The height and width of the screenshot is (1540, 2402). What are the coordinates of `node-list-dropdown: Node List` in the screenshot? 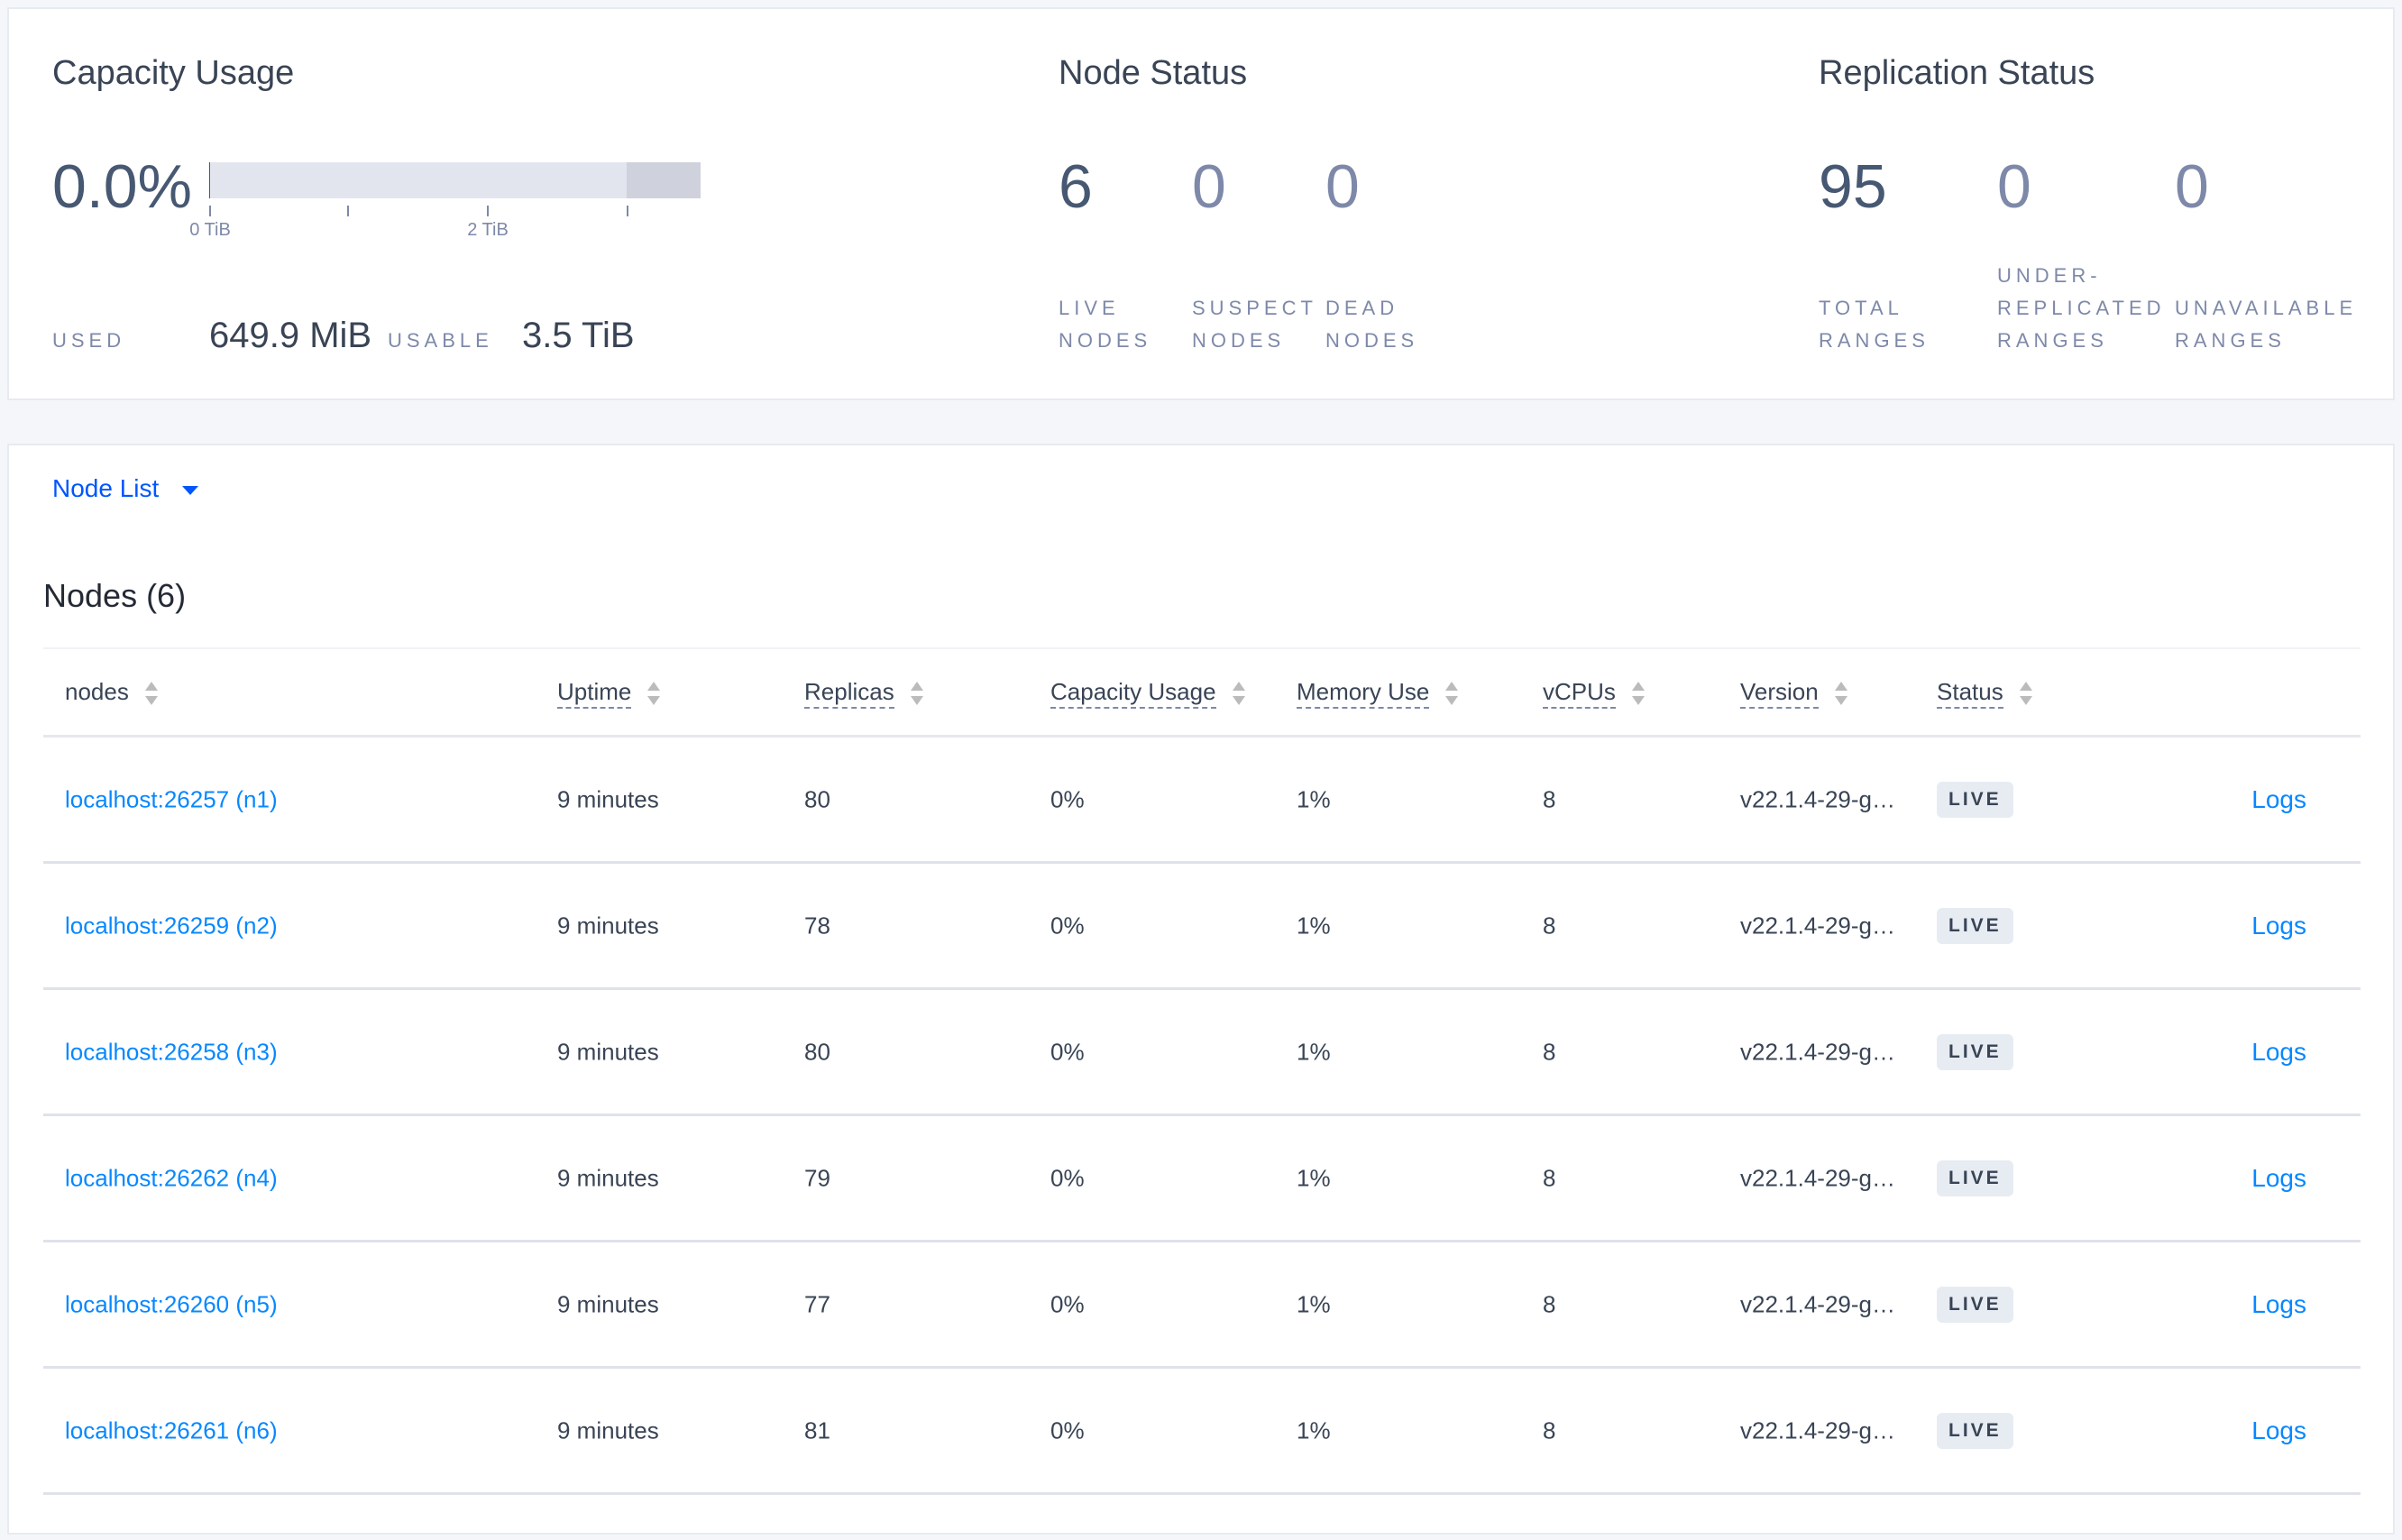 It's located at (125, 488).